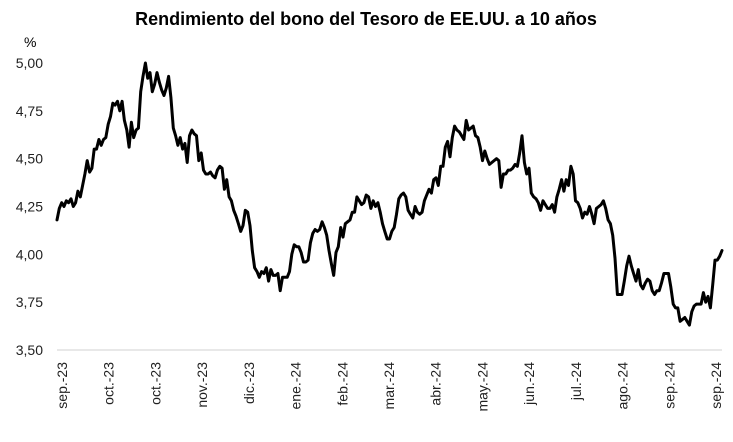 This screenshot has height=442, width=733. Describe the element at coordinates (482, 387) in the screenshot. I see `x-tick-label: may.-24` at that location.